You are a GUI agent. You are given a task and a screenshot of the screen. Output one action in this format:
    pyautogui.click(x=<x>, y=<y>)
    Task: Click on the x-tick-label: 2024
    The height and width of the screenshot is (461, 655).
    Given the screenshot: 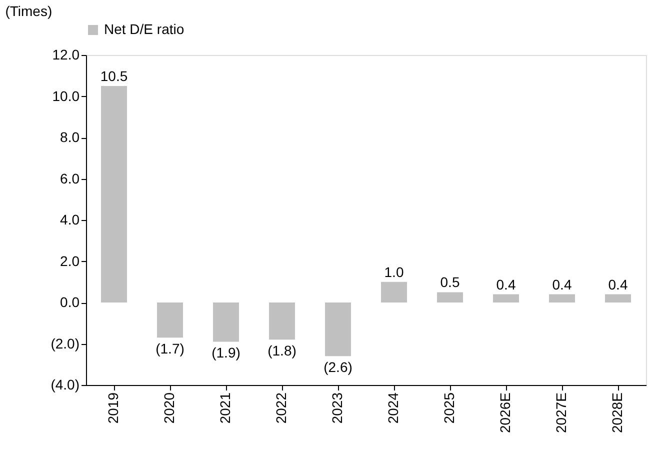 What is the action you would take?
    pyautogui.click(x=393, y=408)
    